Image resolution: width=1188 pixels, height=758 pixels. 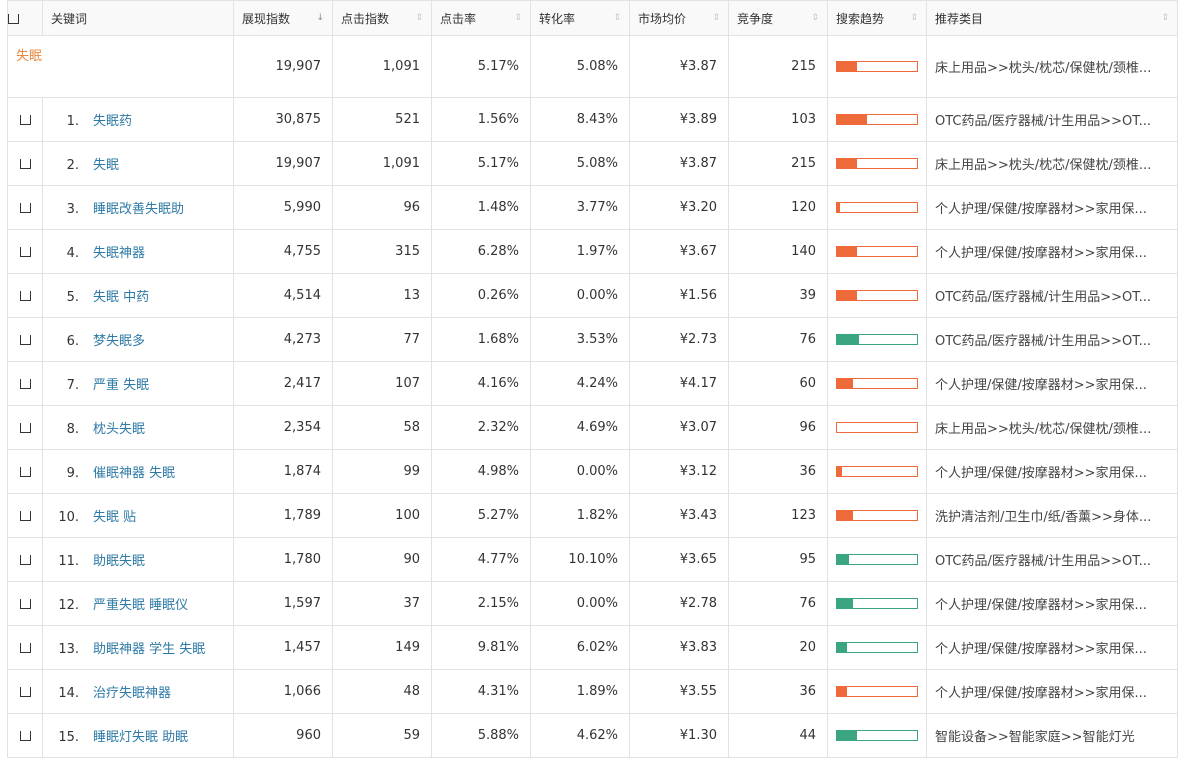 What do you see at coordinates (481, 18) in the screenshot?
I see `header-ctr: 点击率 ⇕` at bounding box center [481, 18].